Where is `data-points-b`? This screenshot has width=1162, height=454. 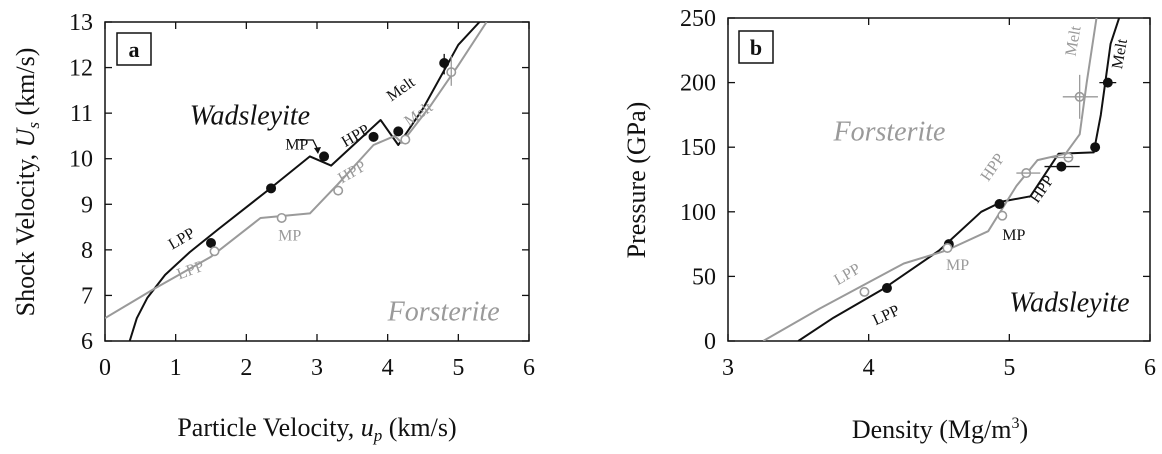
data-points-b is located at coordinates (988, 185).